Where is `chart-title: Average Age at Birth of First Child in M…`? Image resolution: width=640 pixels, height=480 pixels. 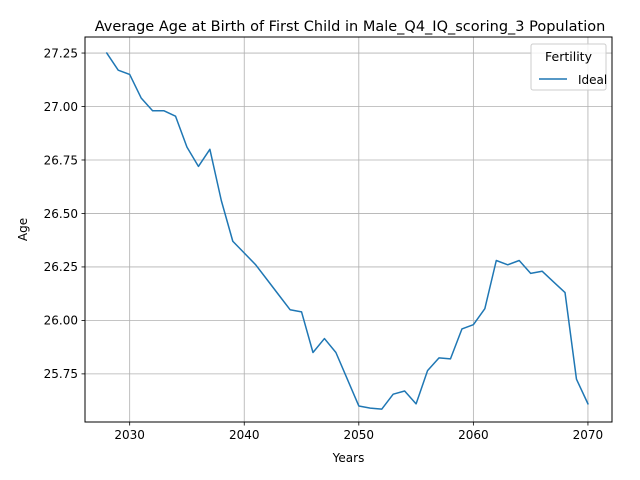 chart-title: Average Age at Birth of First Child in M… is located at coordinates (350, 27).